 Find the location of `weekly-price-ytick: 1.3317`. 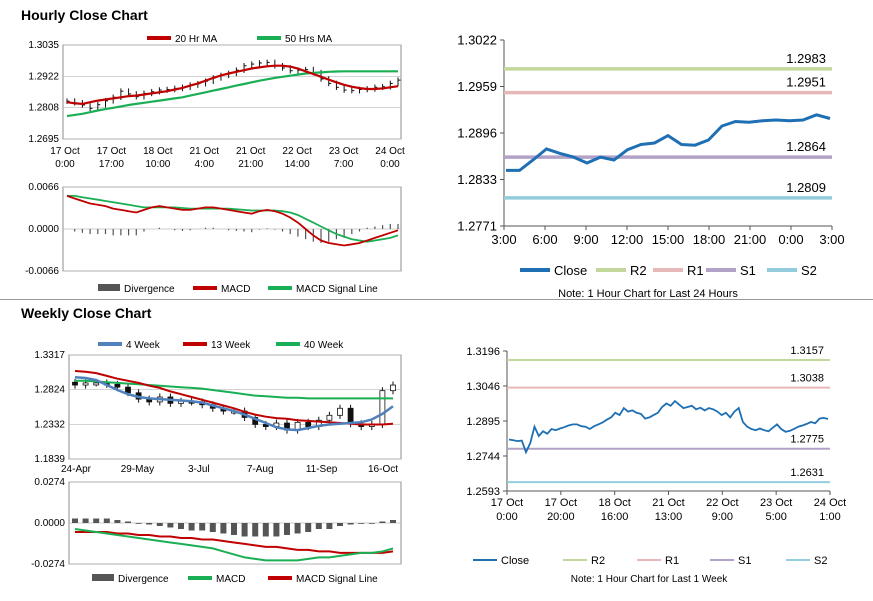

weekly-price-ytick: 1.3317 is located at coordinates (49, 355).